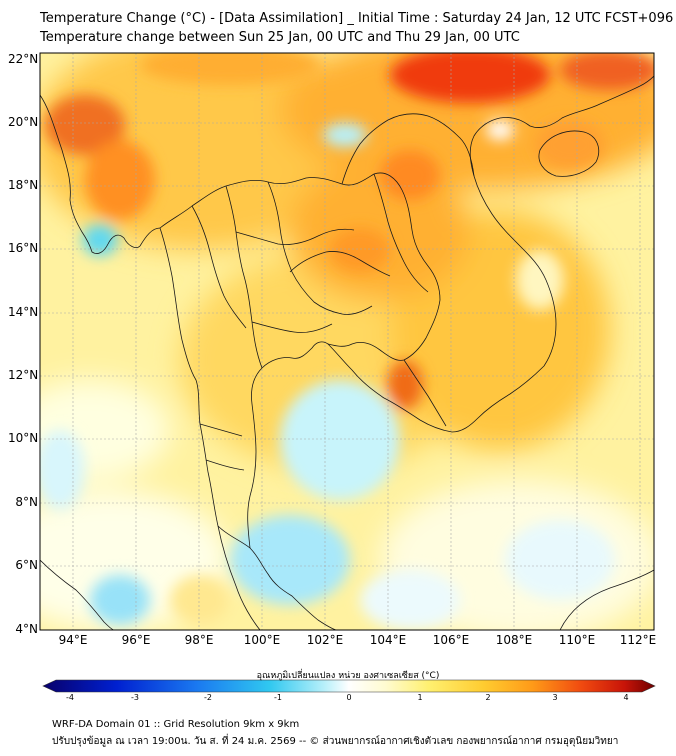  What do you see at coordinates (638, 640) in the screenshot?
I see `lon-label-112e: 112°E` at bounding box center [638, 640].